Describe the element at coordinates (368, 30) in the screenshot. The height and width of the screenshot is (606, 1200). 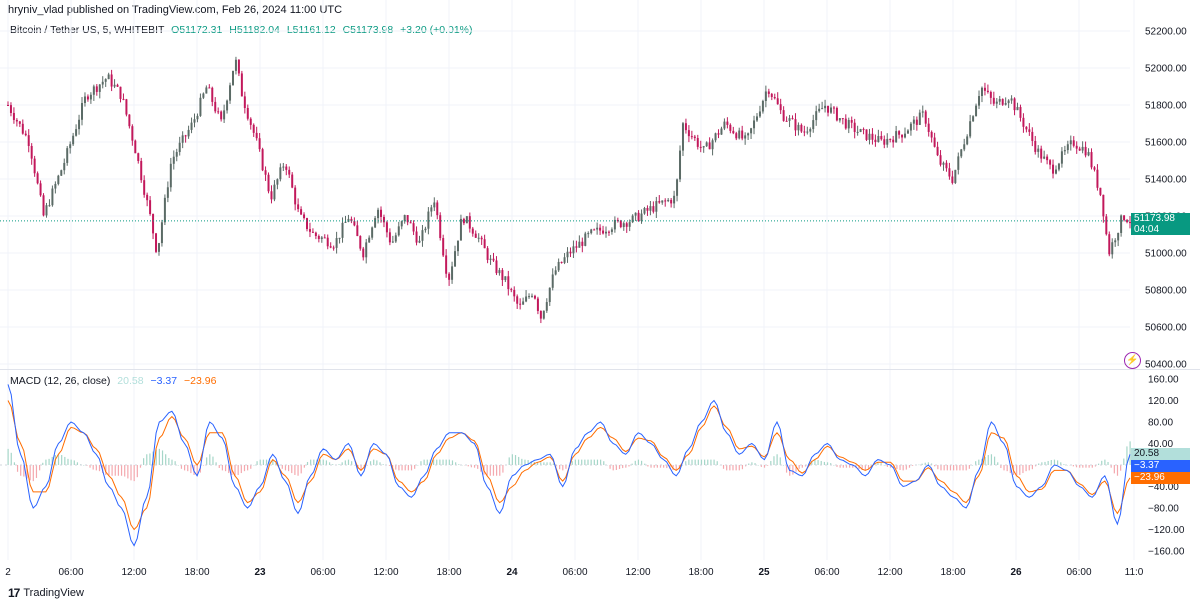
I see `ohlc-close: C51173.98` at that location.